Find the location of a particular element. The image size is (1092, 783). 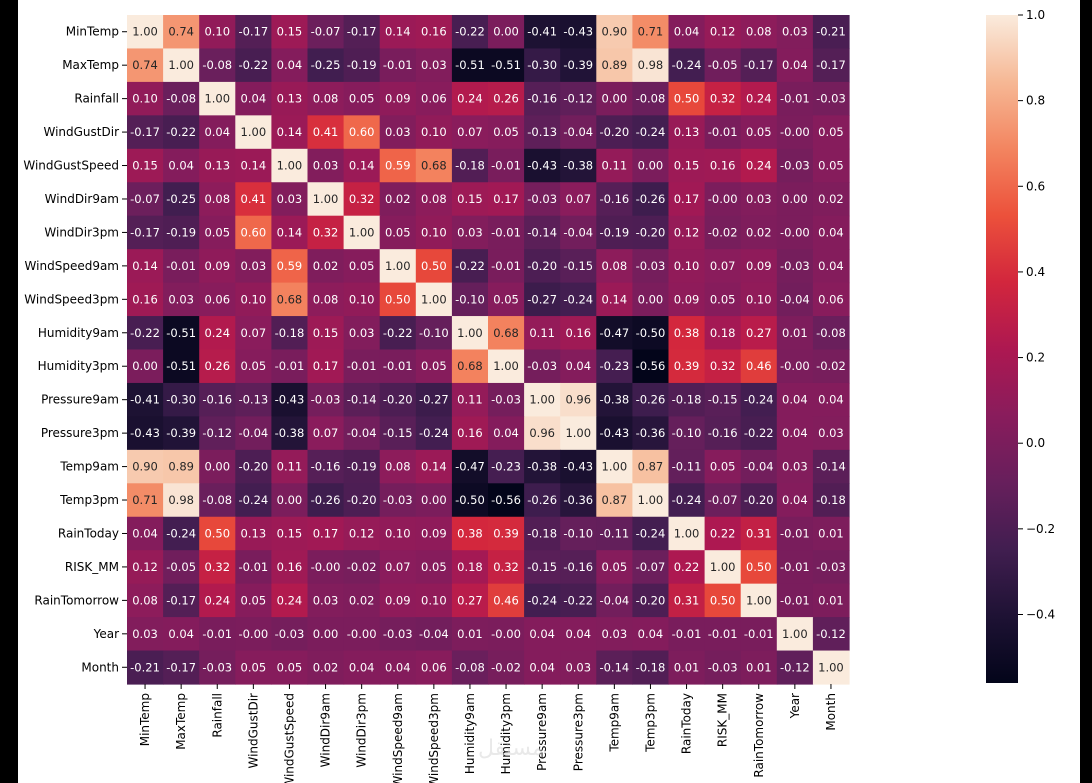

y-tick-label: Pressure3pm is located at coordinates (80, 433).